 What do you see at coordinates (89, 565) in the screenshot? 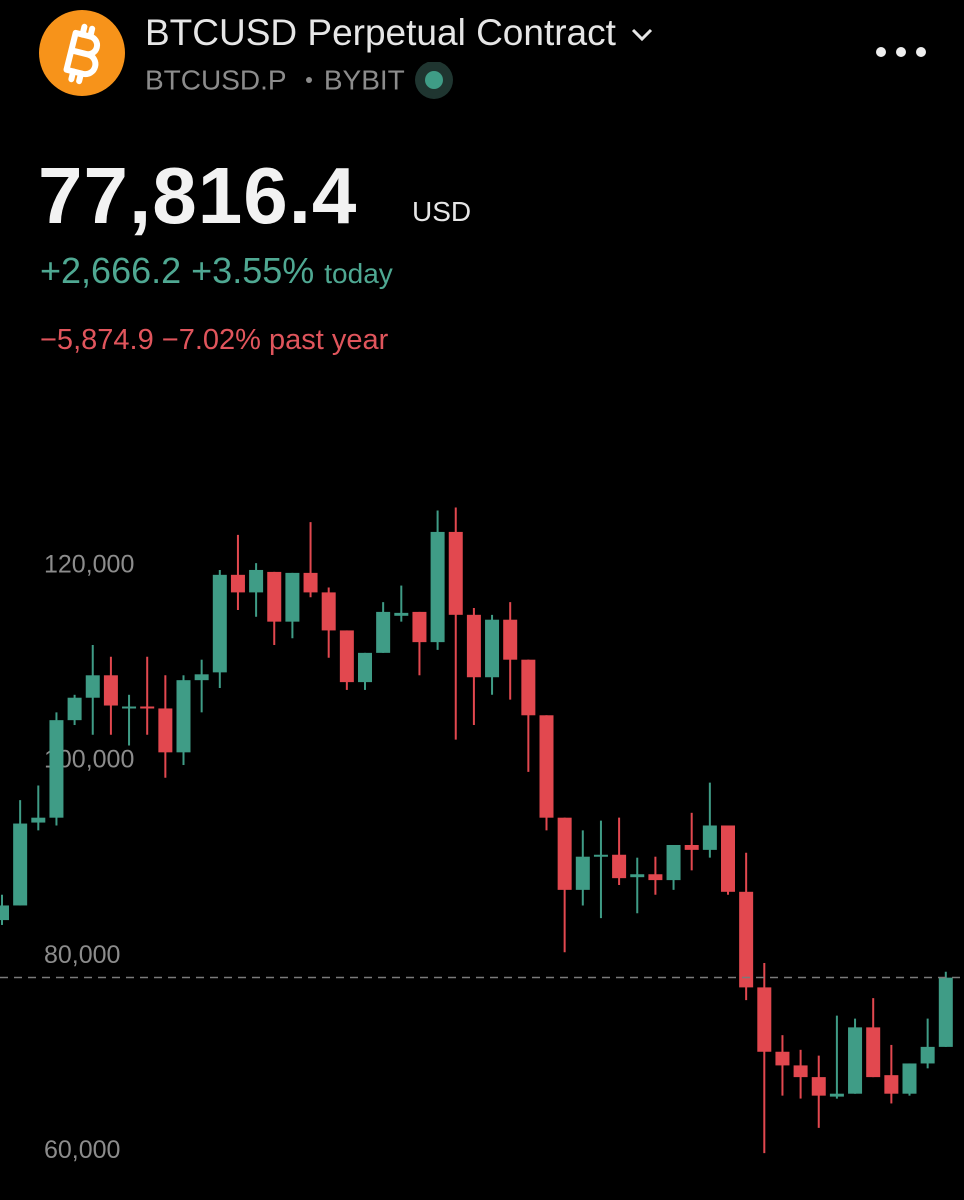
I see `y-tick-label: 120,000` at bounding box center [89, 565].